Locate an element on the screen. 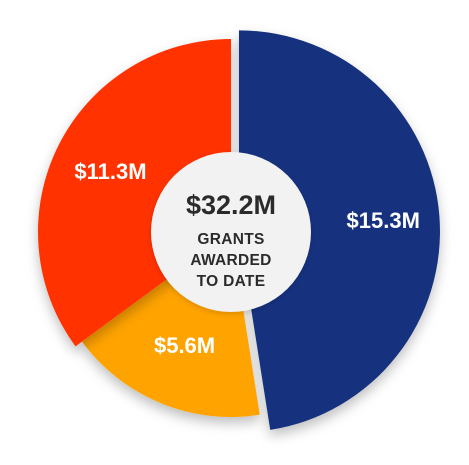 The height and width of the screenshot is (465, 469). slice-label-2: $5.6M is located at coordinates (184, 345).